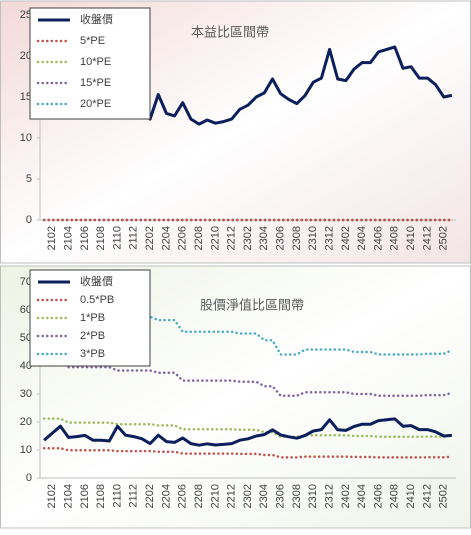  Describe the element at coordinates (92, 354) in the screenshot. I see `legend-label: 3*PB` at that location.